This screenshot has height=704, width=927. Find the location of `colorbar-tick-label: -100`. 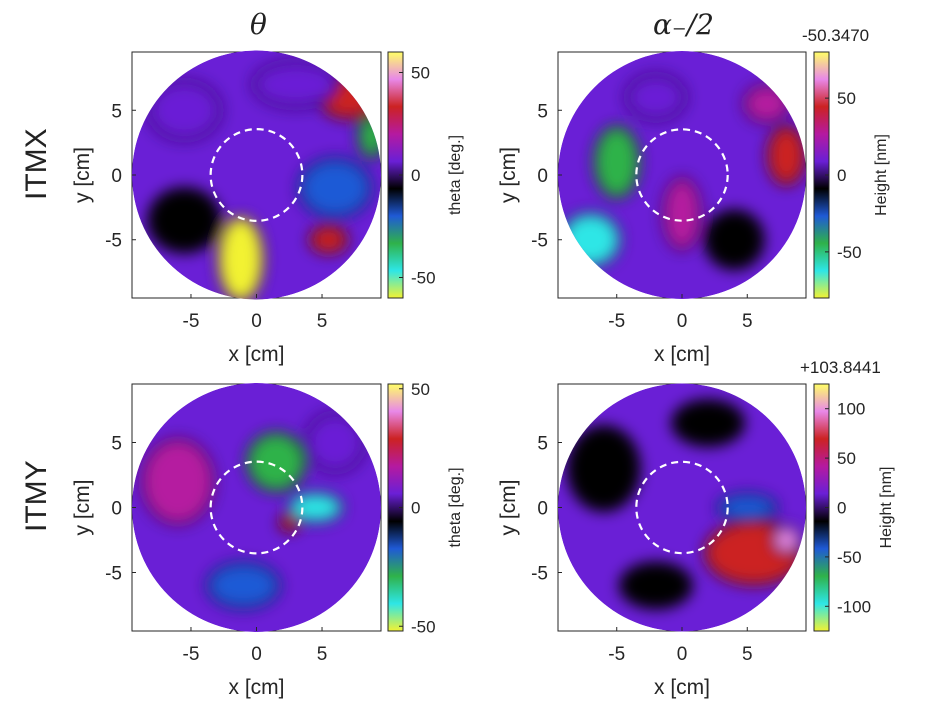

colorbar-tick-label: -100 is located at coordinates (854, 606).